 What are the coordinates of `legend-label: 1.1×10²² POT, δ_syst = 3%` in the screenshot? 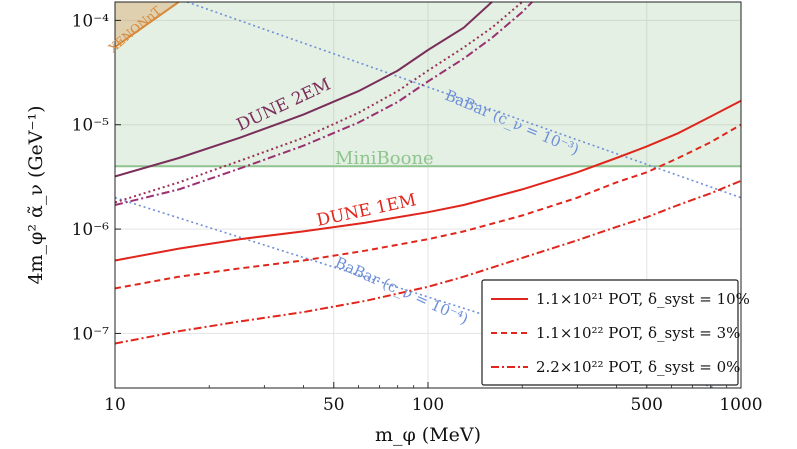 It's located at (638, 333).